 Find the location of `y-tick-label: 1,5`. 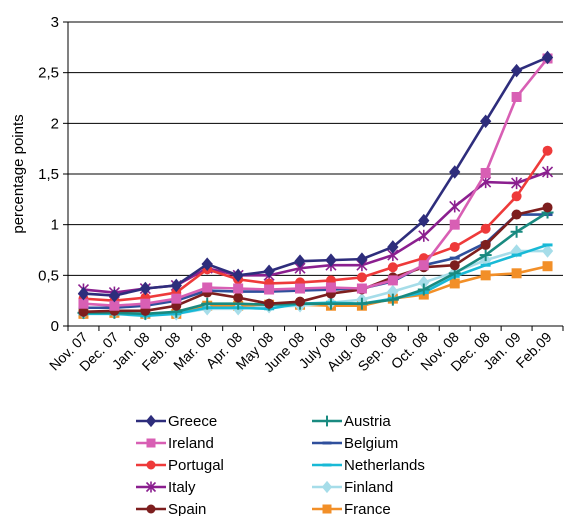

y-tick-label: 1,5 is located at coordinates (48, 174).